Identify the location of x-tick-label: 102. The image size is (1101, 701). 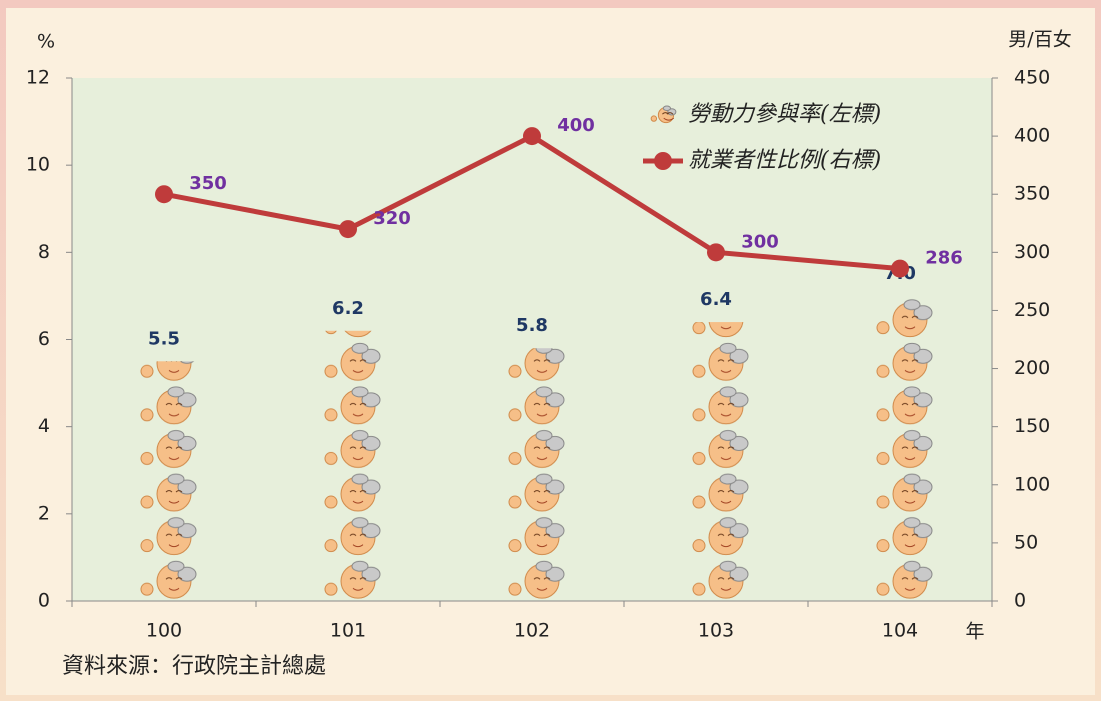
(532, 631).